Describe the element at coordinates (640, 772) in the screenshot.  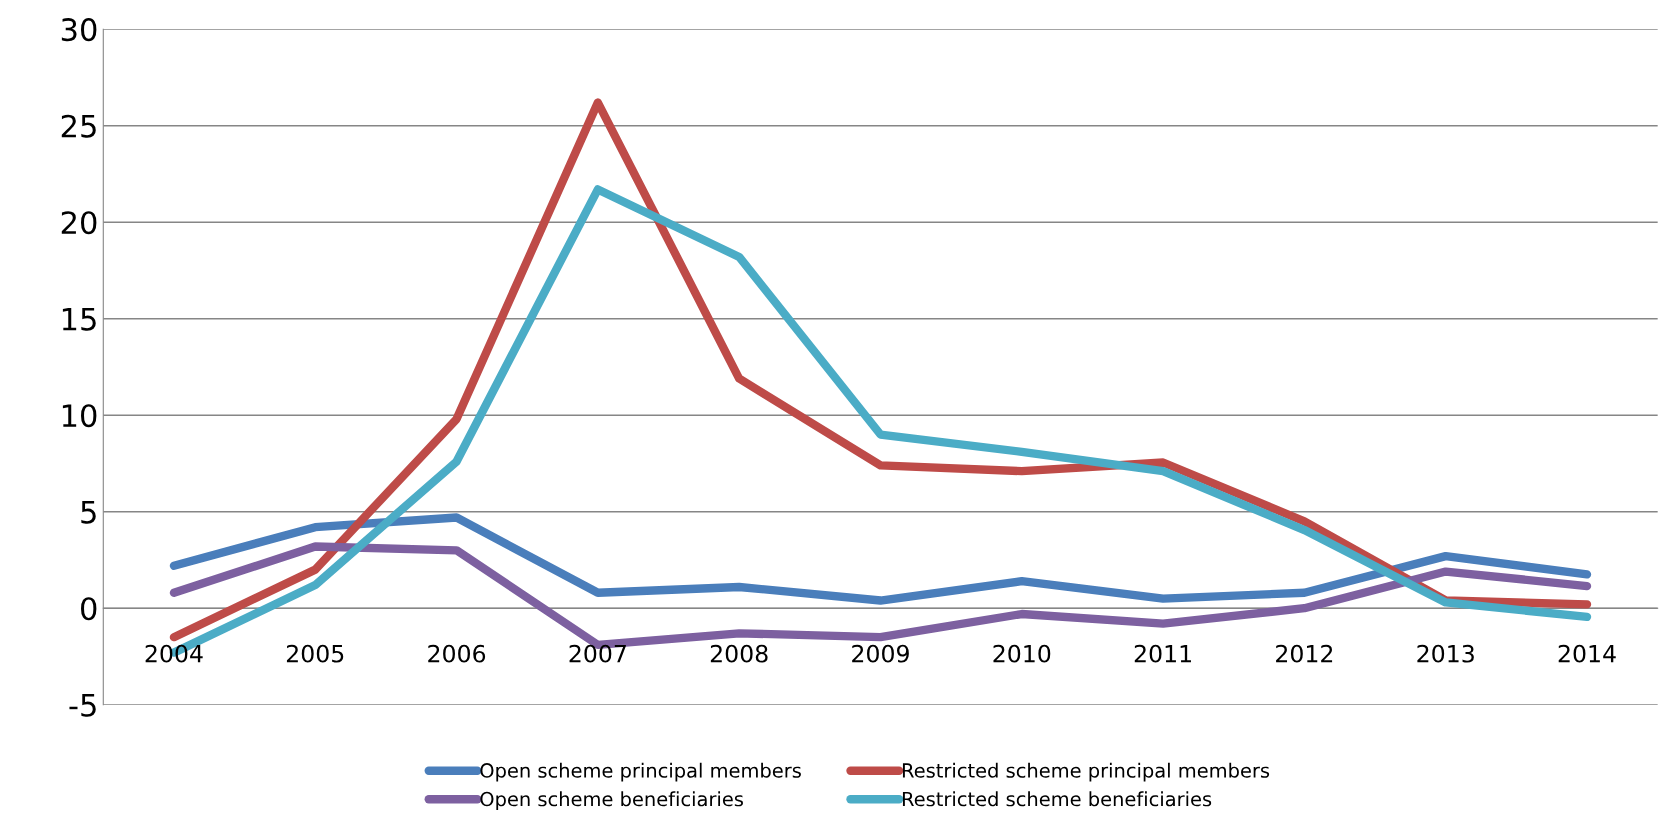
I see `legend-label: Open scheme principal members` at that location.